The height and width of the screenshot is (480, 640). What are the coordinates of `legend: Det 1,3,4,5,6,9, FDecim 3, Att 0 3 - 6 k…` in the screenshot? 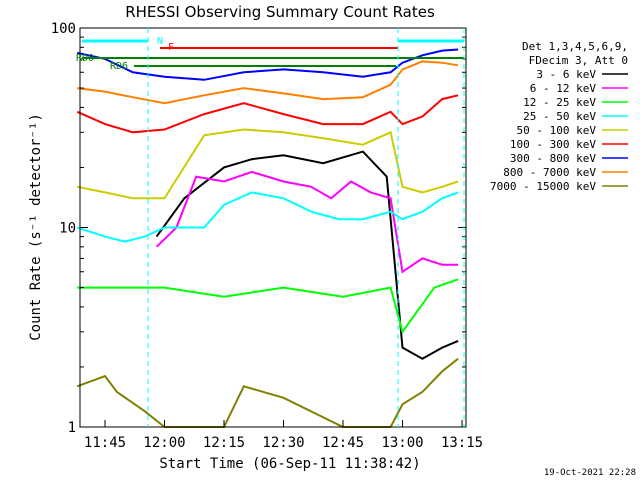 It's located at (559, 116).